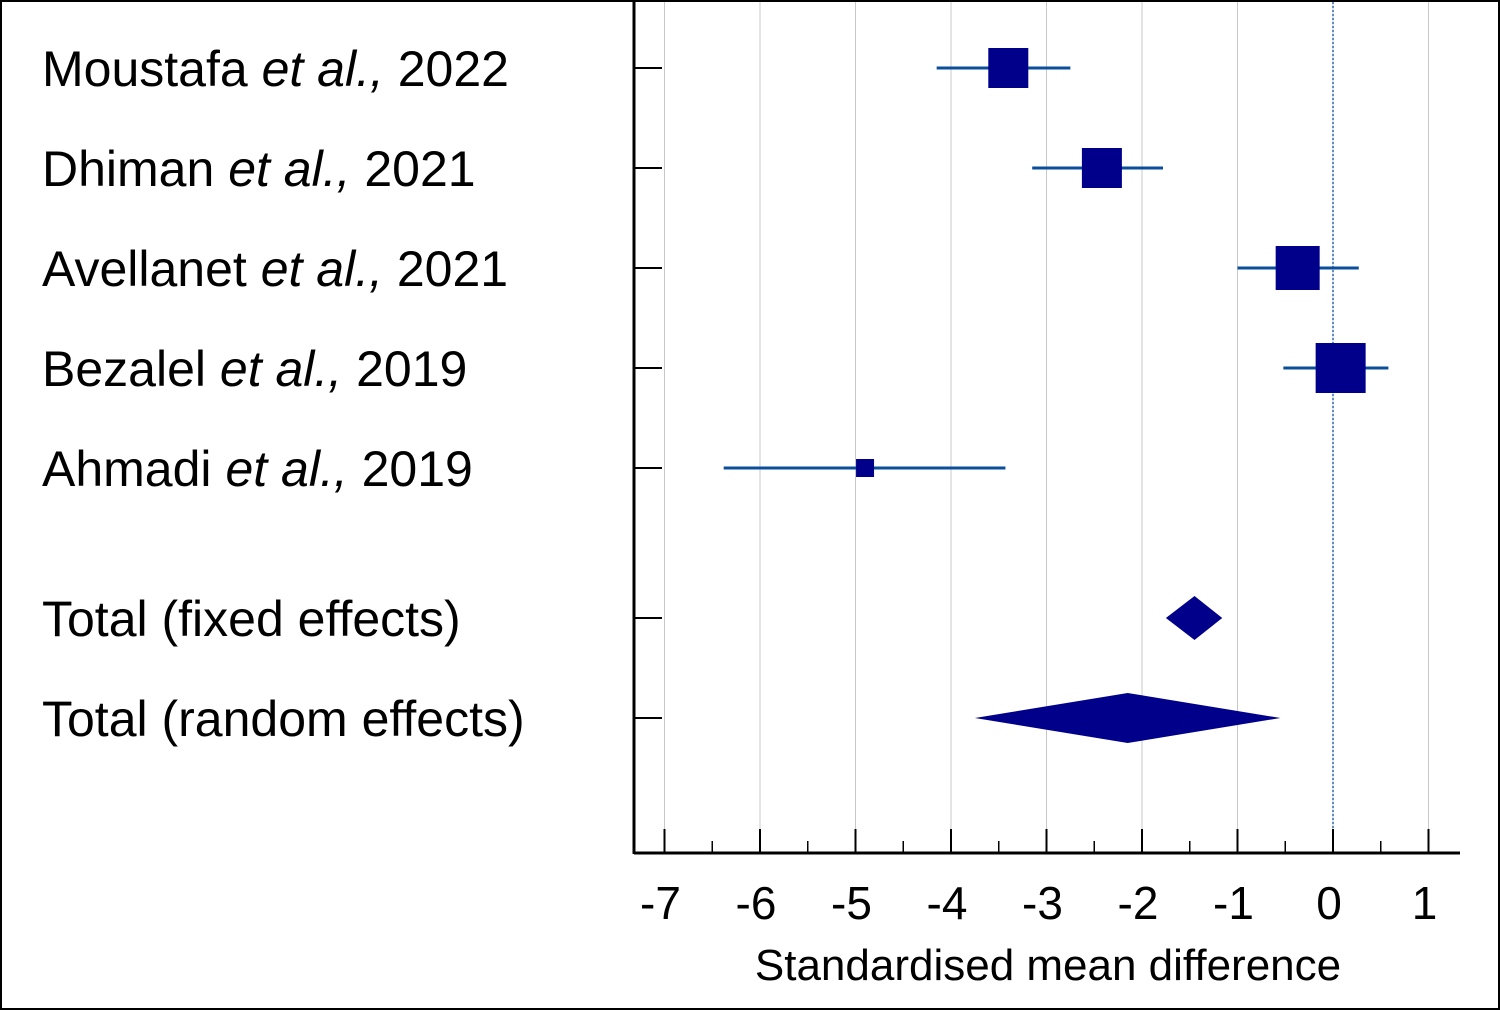  Describe the element at coordinates (1138, 903) in the screenshot. I see `tick-label: -2` at that location.